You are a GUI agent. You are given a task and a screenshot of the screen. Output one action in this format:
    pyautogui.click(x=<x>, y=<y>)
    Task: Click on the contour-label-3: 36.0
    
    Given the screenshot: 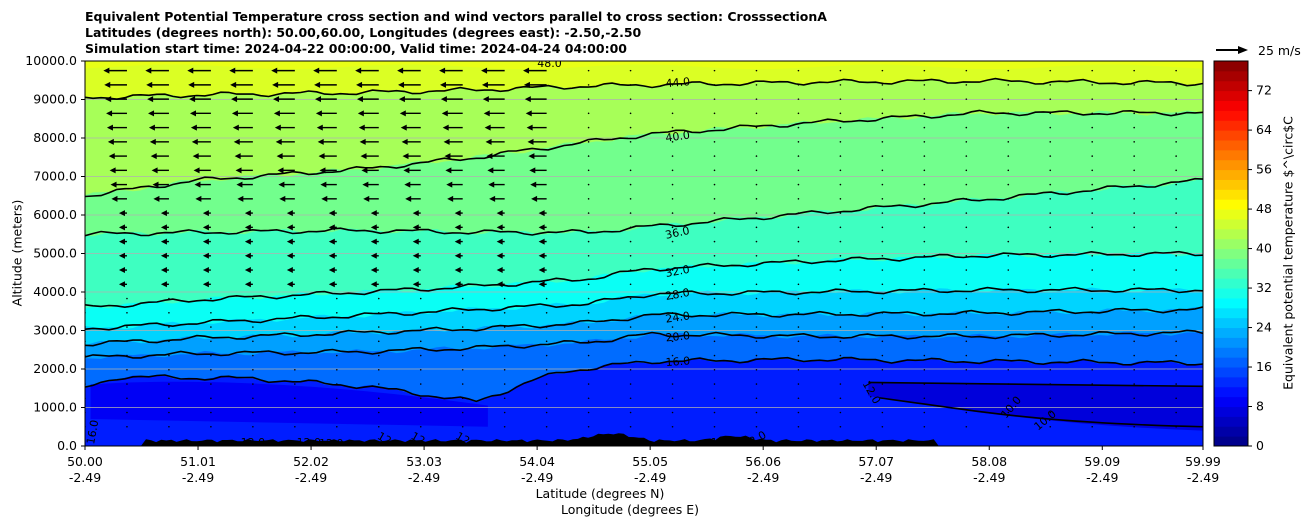 What is the action you would take?
    pyautogui.click(x=677, y=233)
    